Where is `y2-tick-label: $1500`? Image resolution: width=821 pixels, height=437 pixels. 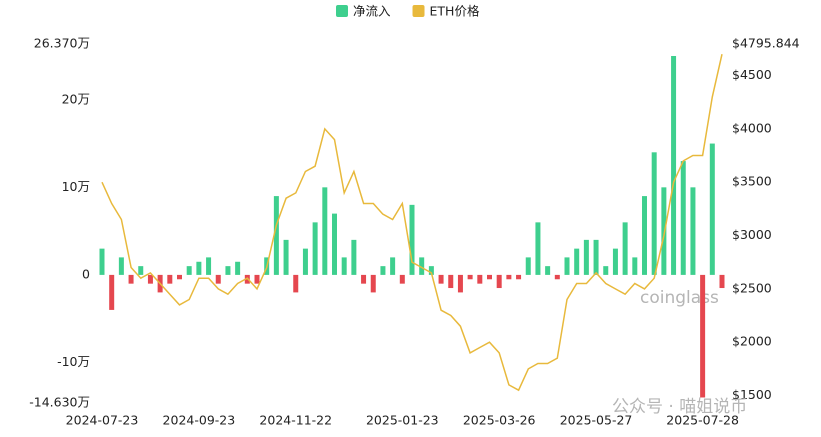
y2-tick-label: $1500 is located at coordinates (752, 394).